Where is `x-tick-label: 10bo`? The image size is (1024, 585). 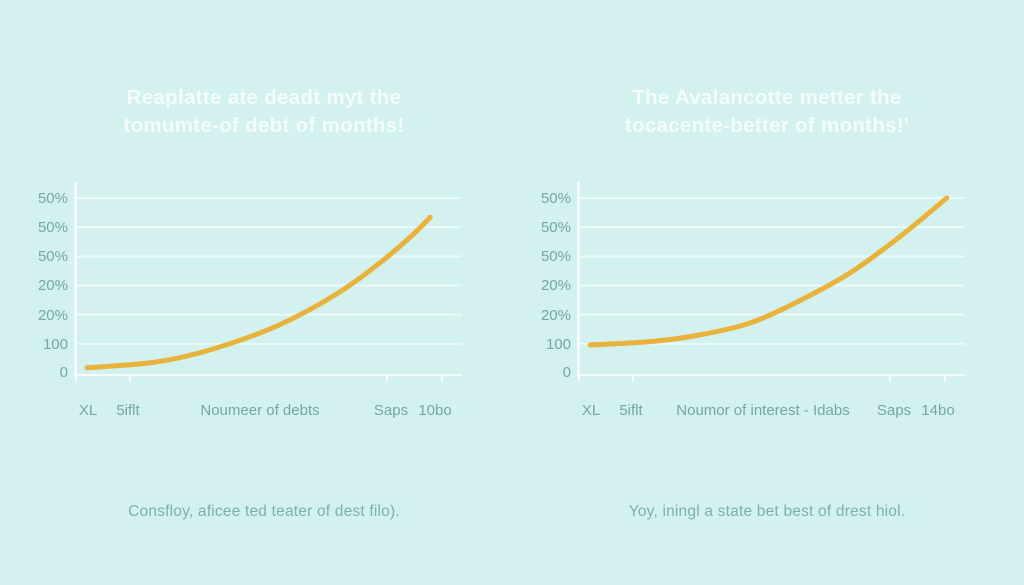
x-tick-label: 10bo is located at coordinates (435, 410).